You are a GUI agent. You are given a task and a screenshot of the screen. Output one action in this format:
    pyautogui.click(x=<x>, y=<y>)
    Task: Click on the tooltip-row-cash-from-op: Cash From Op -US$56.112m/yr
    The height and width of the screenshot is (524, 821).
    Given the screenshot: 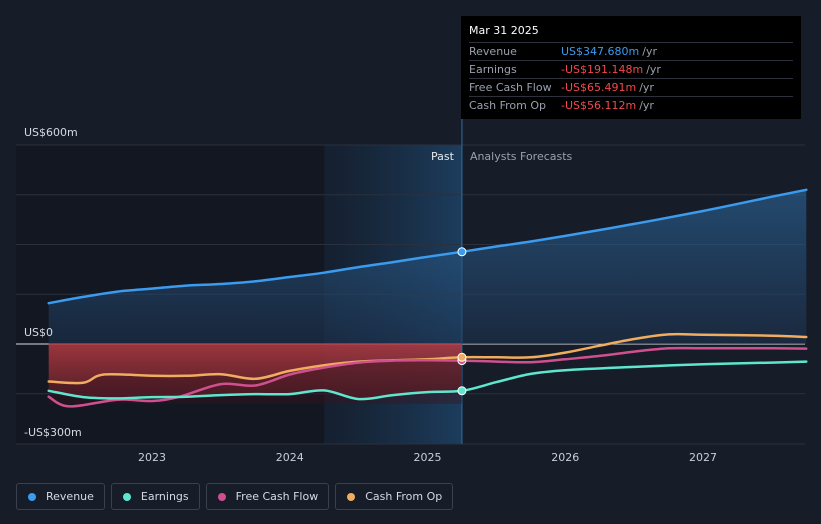 What is the action you would take?
    pyautogui.click(x=631, y=105)
    